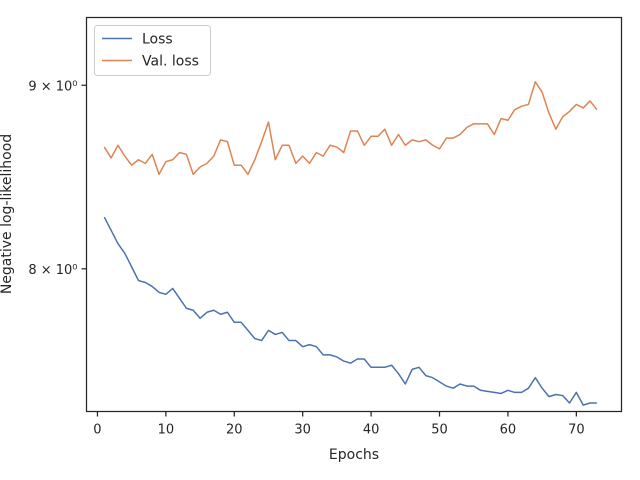  What do you see at coordinates (7, 214) in the screenshot?
I see `y-axis-label: Negative log-likelihood` at bounding box center [7, 214].